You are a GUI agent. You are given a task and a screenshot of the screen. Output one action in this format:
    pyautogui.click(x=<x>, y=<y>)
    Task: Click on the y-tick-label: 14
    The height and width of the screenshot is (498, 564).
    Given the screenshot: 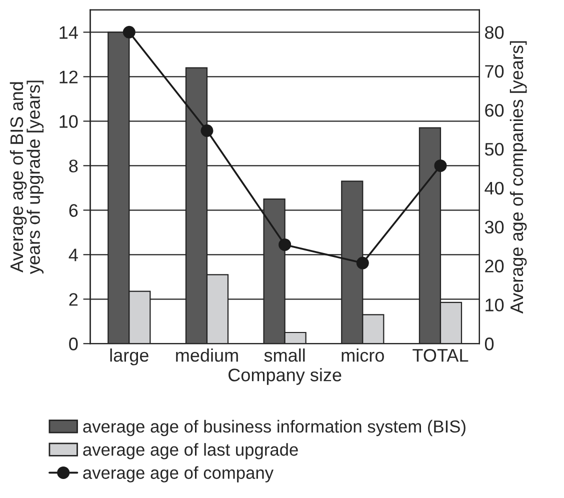 What is the action you would take?
    pyautogui.click(x=69, y=32)
    